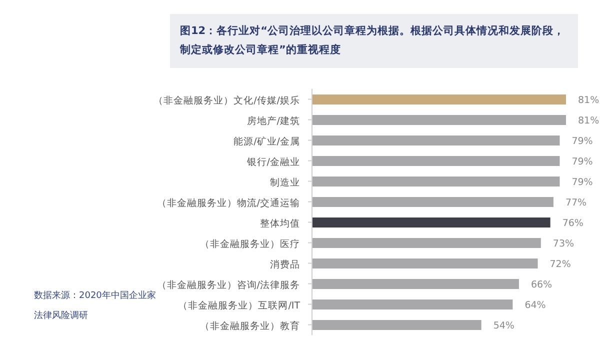 The width and height of the screenshot is (600, 358). Describe the element at coordinates (541, 284) in the screenshot. I see `data-label: 66%` at that location.